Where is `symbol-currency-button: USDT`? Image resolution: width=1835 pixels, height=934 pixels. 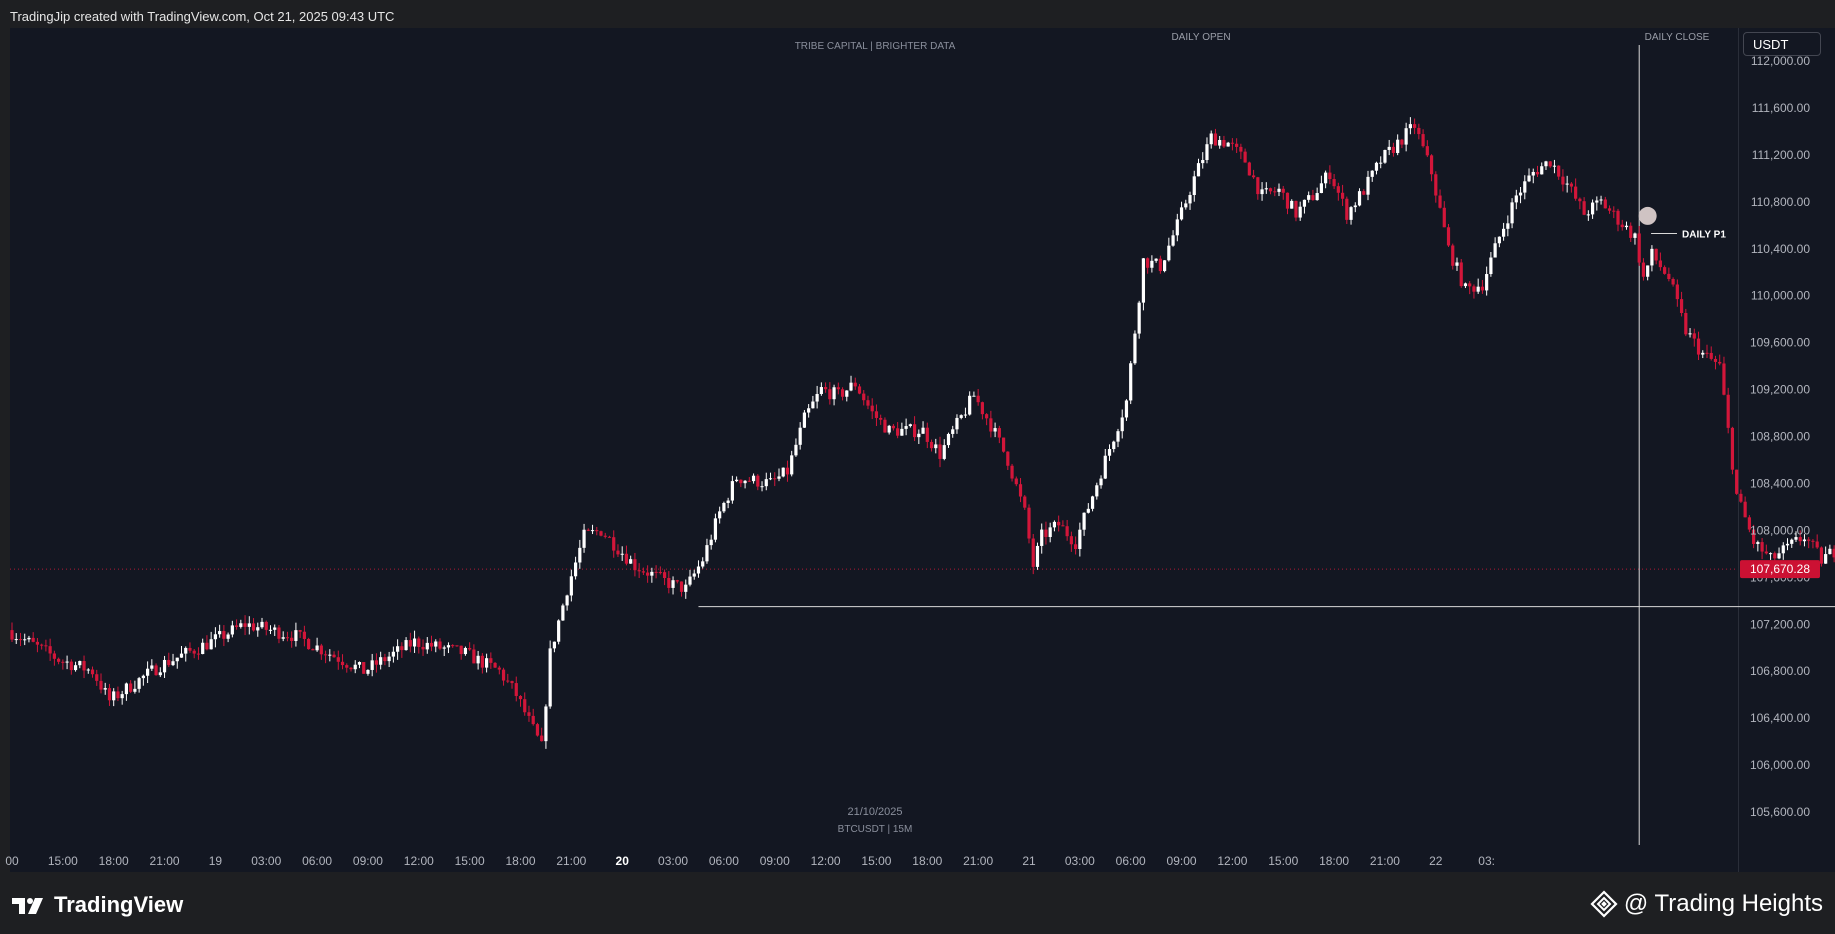 symbol-currency-button: USDT is located at coordinates (1782, 44).